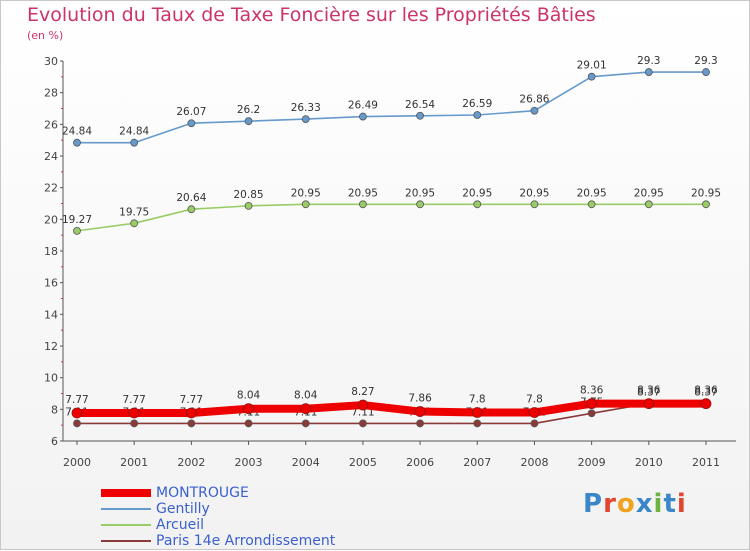 The height and width of the screenshot is (551, 750). What do you see at coordinates (134, 462) in the screenshot?
I see `x-tick-label: 2001` at bounding box center [134, 462].